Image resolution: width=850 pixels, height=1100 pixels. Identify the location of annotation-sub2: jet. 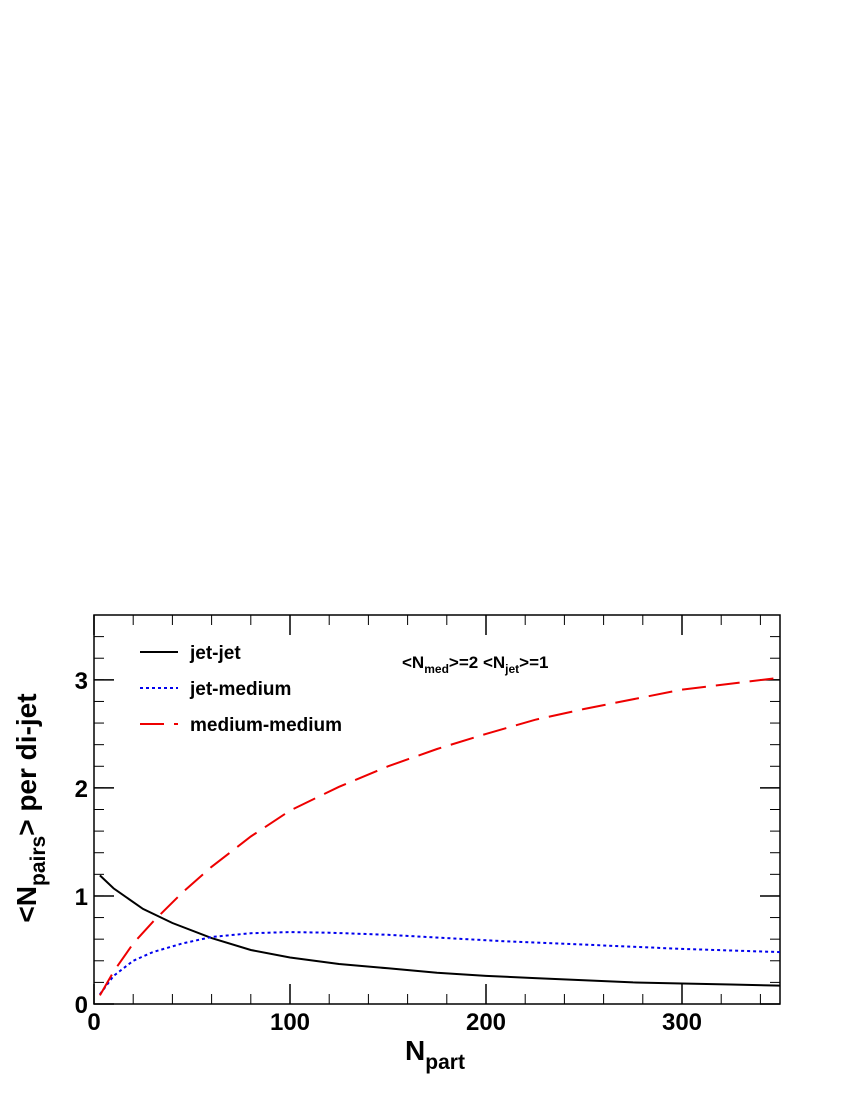
(511, 669).